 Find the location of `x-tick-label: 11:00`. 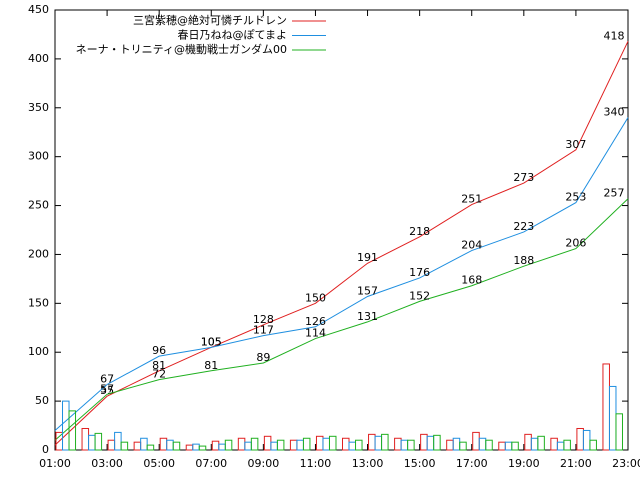

x-tick-label: 11:00 is located at coordinates (316, 463).